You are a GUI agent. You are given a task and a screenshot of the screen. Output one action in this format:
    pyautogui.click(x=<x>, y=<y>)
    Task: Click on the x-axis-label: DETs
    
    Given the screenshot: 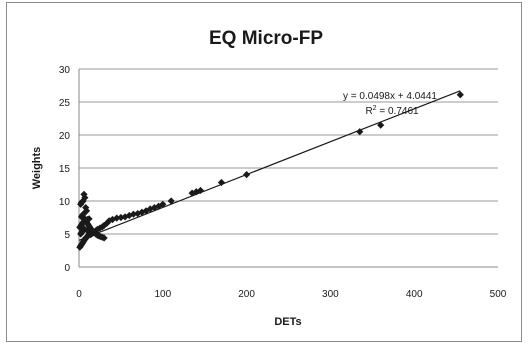 What is the action you would take?
    pyautogui.click(x=287, y=322)
    